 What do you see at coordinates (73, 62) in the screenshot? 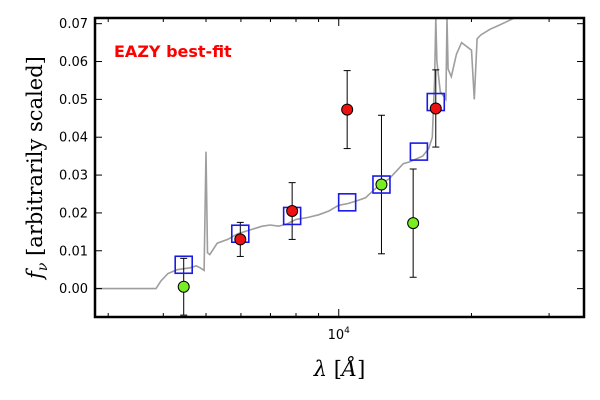
I see `y-tick-label: 0.06` at bounding box center [73, 62].